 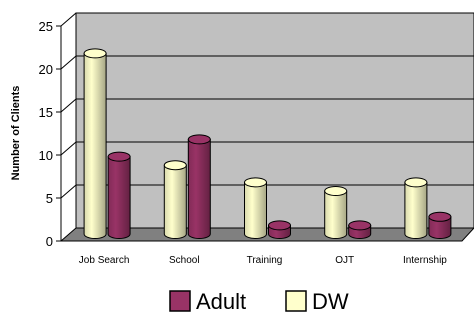 What do you see at coordinates (330, 301) in the screenshot?
I see `legend-label-dw: DW` at bounding box center [330, 301].